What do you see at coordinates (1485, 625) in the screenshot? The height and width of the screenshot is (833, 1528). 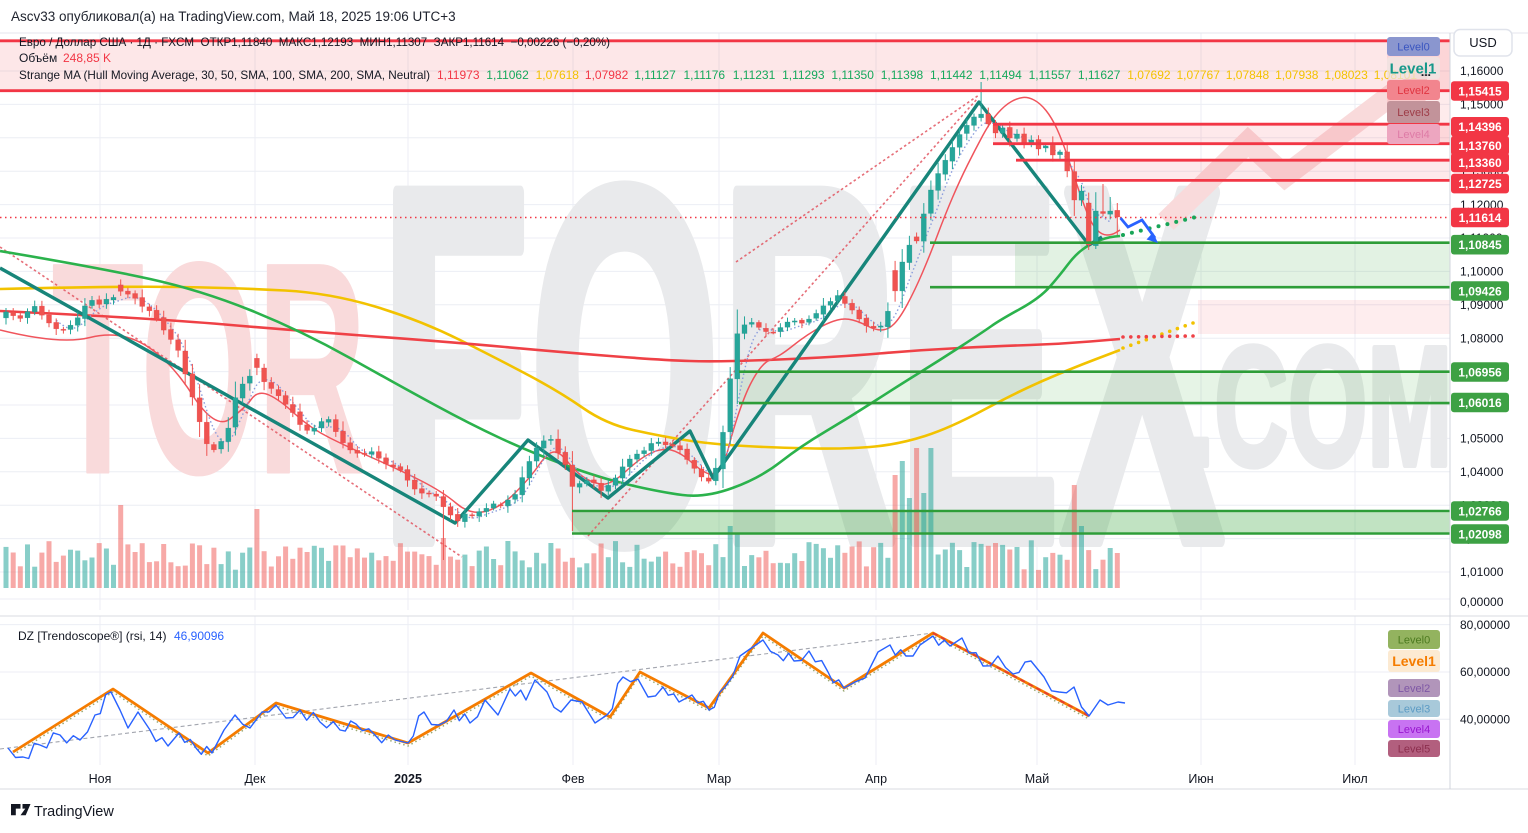 I see `svg-text: 80,00000` at bounding box center [1485, 625].